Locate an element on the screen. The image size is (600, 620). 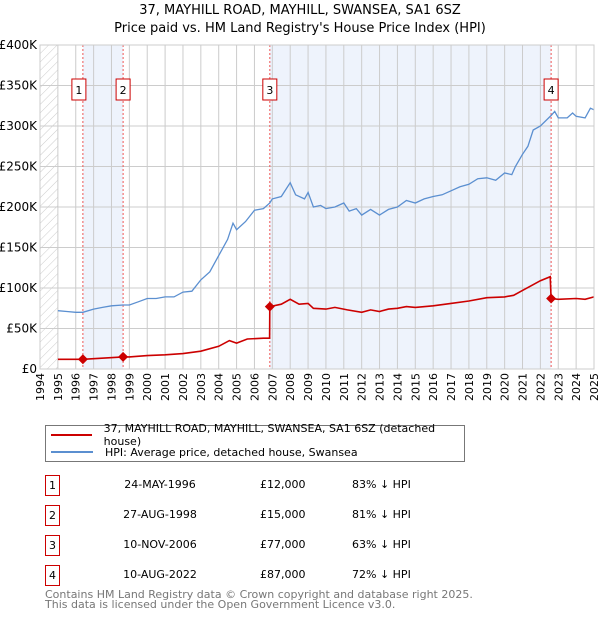
transaction-price: £15,000 is located at coordinates (283, 514).